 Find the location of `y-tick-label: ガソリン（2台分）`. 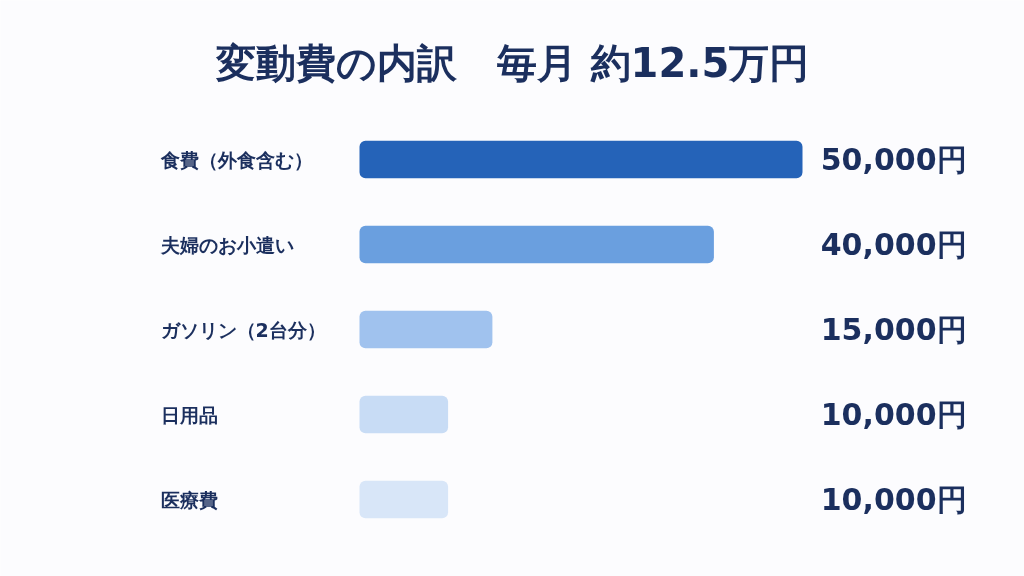

y-tick-label: ガソリン（2台分） is located at coordinates (243, 329).